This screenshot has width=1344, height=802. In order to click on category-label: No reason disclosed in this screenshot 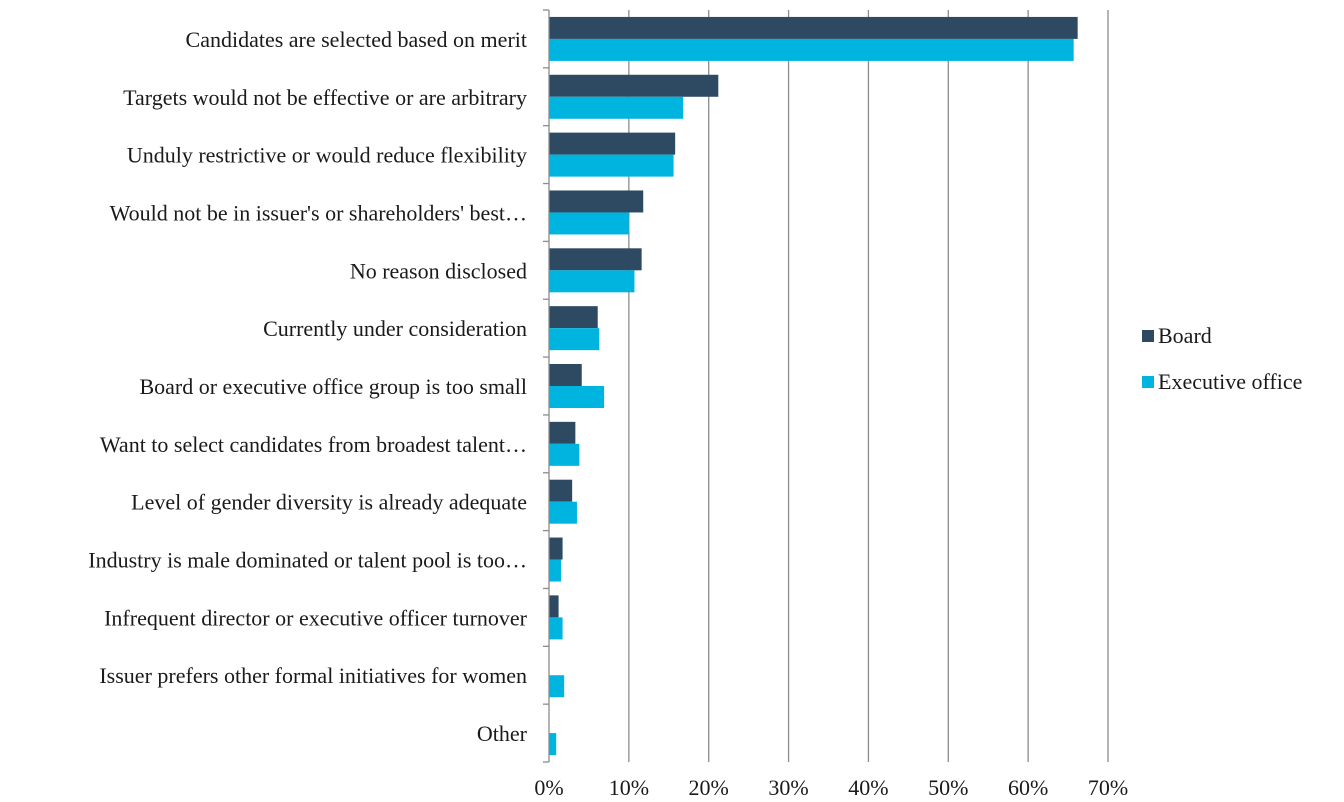, I will do `click(438, 270)`.